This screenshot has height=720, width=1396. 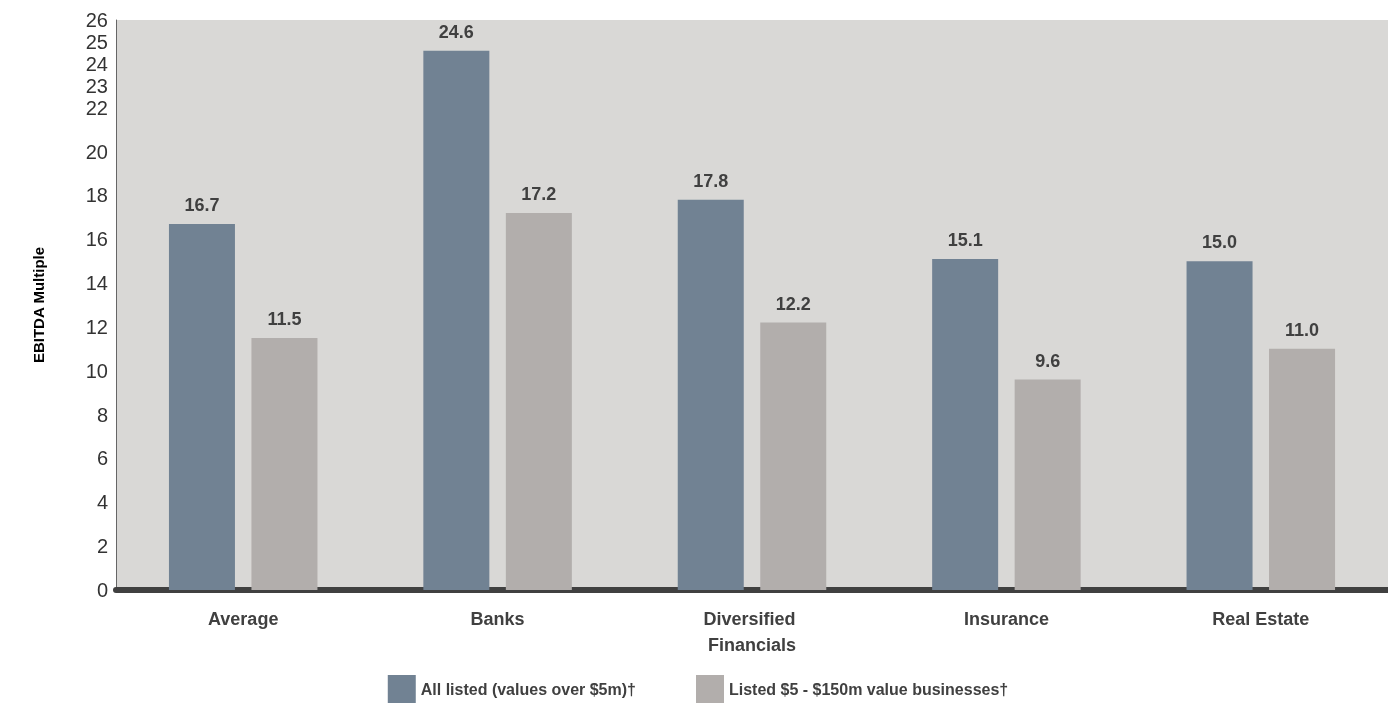 What do you see at coordinates (102, 414) in the screenshot?
I see `y-tick-label: 8` at bounding box center [102, 414].